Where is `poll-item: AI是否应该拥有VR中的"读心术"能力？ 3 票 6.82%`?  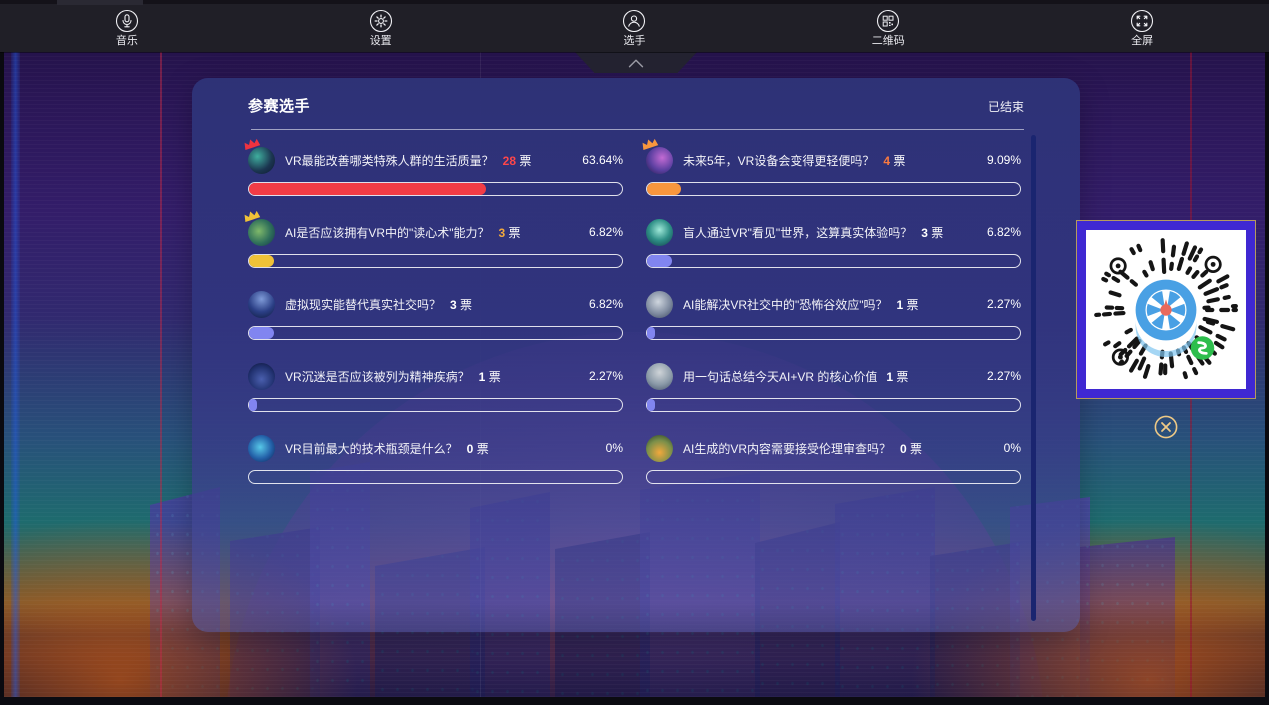
poll-item: AI是否应该拥有VR中的"读心术"能力？ 3 票 6.82% is located at coordinates (433, 239).